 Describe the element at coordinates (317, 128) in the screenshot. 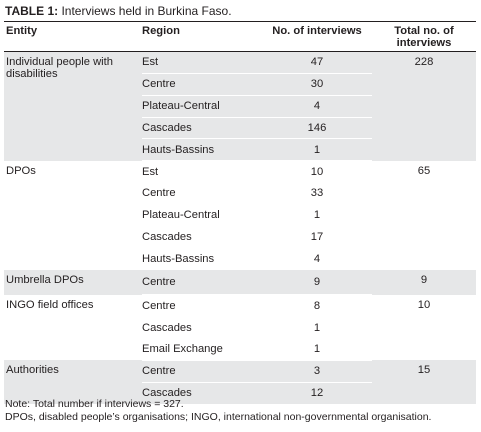

I see `count-cell: 146` at that location.